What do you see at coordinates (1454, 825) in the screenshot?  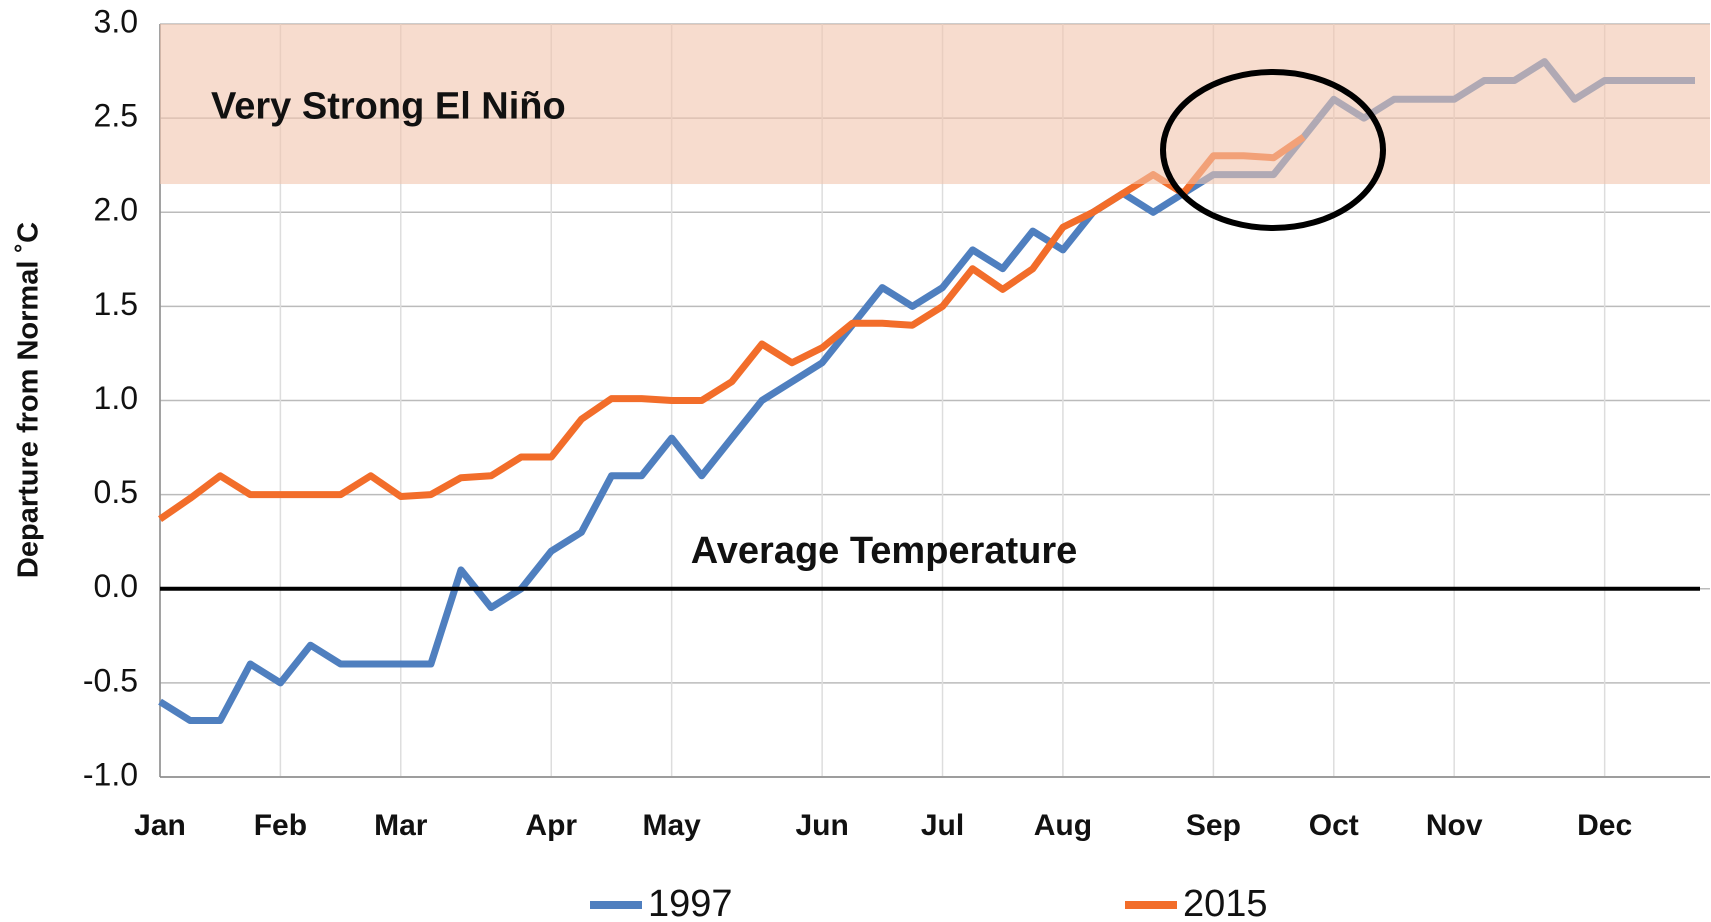 I see `x-tick-label: Nov` at bounding box center [1454, 825].